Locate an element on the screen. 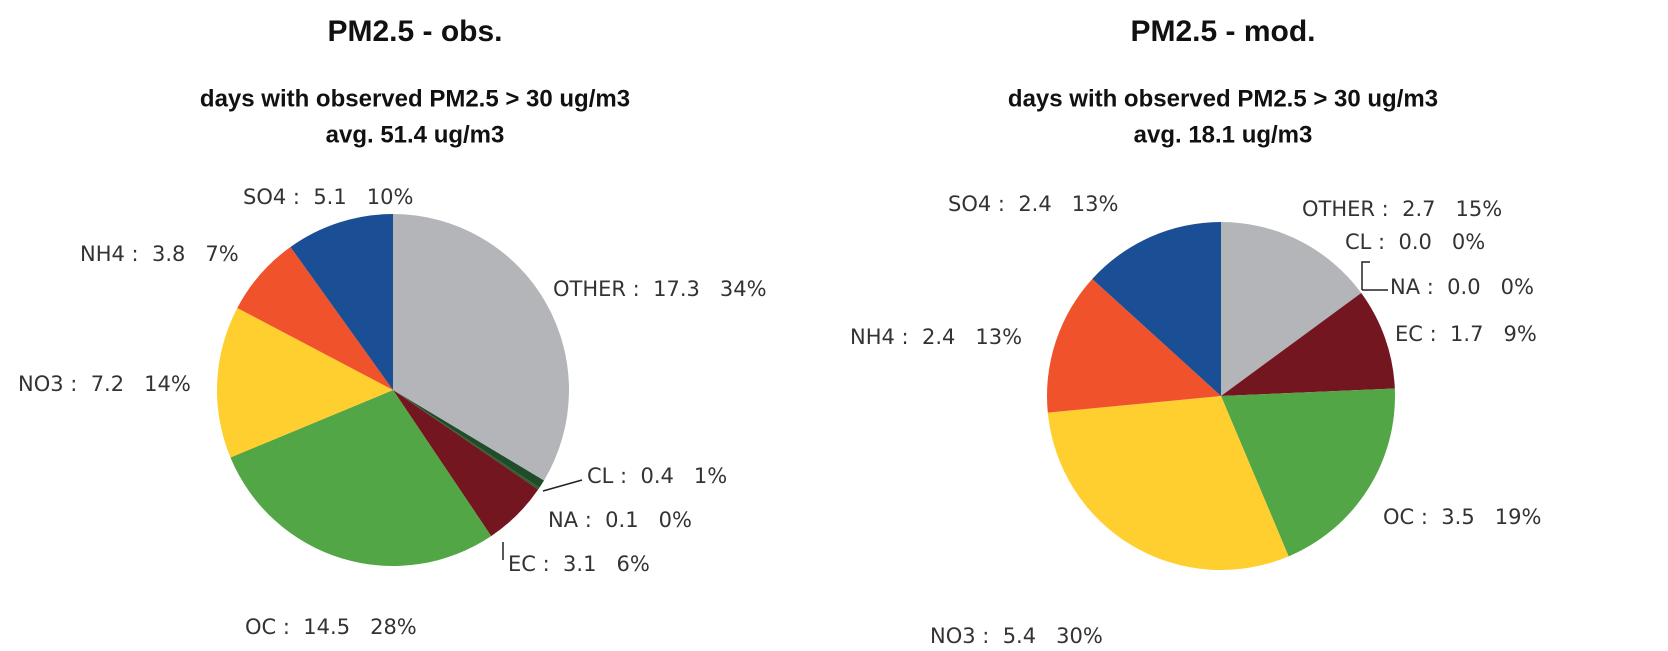 The height and width of the screenshot is (651, 1668). slice-label: OTHER : 2.7 15% is located at coordinates (1402, 209).